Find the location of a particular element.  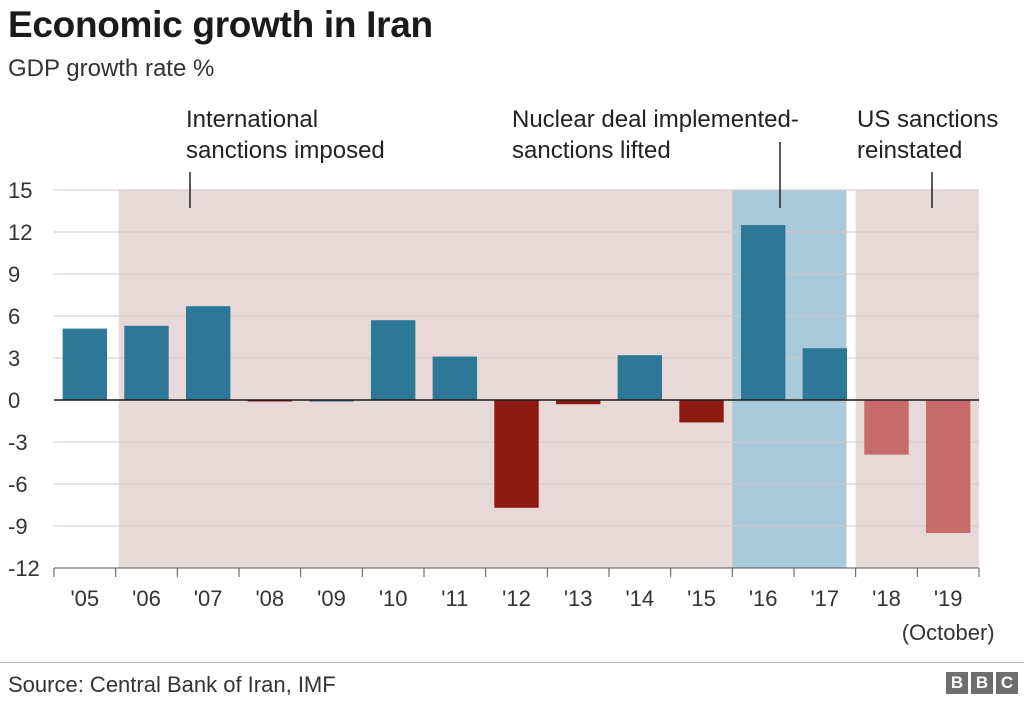

x-tick-label: '16 is located at coordinates (763, 598).